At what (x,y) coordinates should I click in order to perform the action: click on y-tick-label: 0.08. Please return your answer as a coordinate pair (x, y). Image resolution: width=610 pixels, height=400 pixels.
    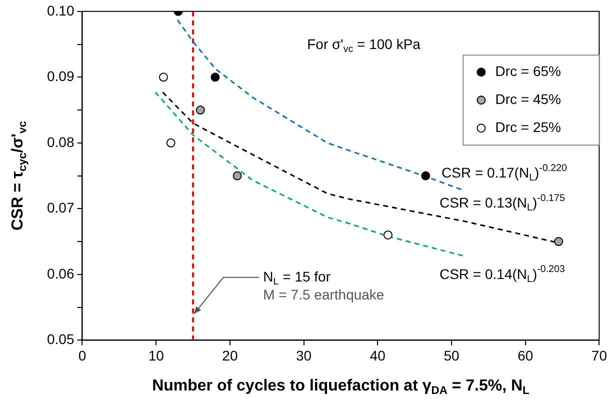
    Looking at the image, I should click on (60, 142).